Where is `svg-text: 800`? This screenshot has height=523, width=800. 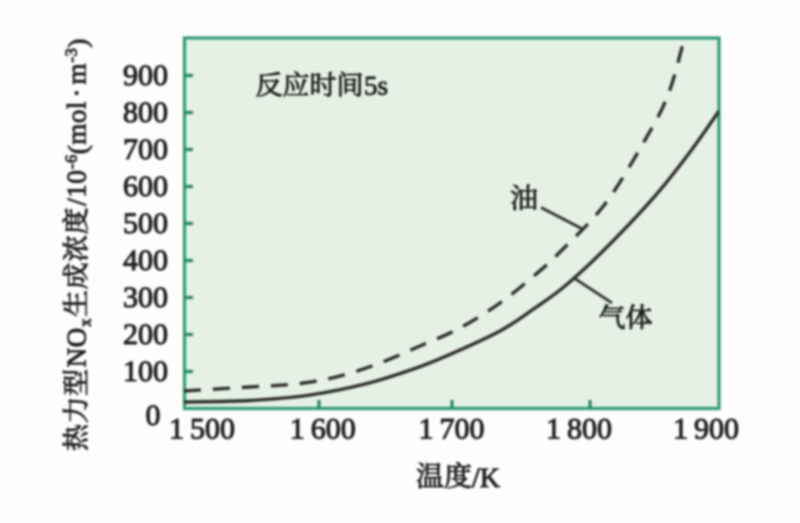 svg-text: 800 is located at coordinates (145, 112).